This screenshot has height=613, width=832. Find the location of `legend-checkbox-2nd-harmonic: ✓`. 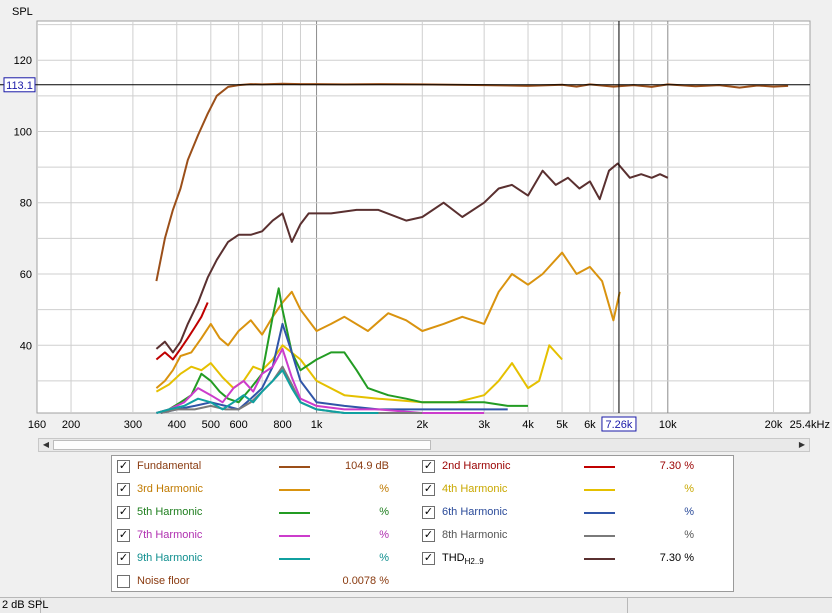

legend-checkbox-2nd-harmonic: ✓ is located at coordinates (428, 466).